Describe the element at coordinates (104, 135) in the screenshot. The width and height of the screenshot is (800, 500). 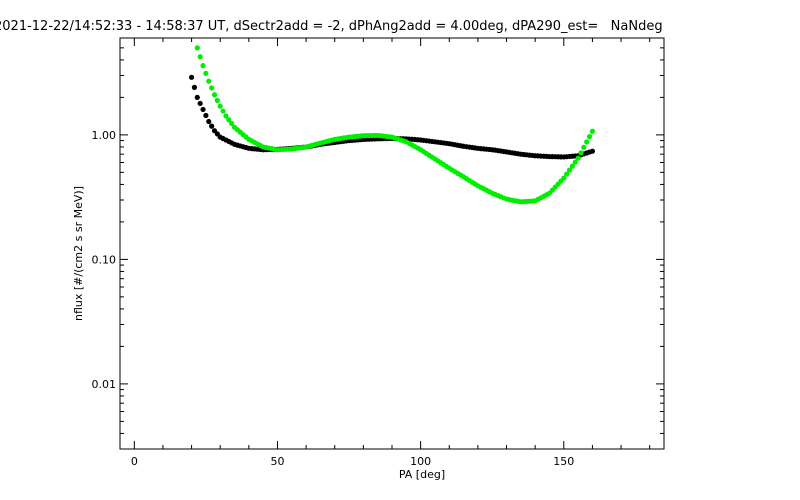
I see `y-tick-label: 1.00` at that location.